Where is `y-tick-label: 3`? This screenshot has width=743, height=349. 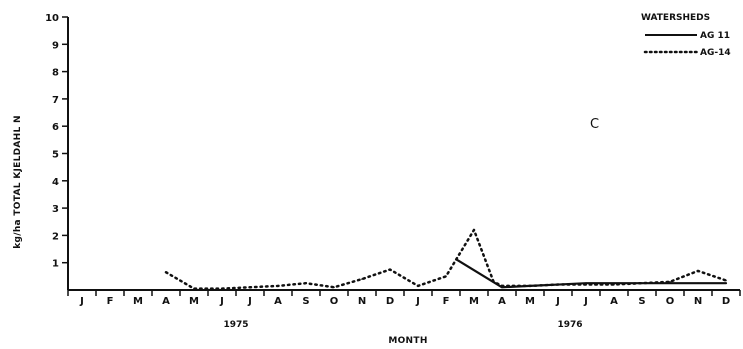
y-tick-label: 3 is located at coordinates (55, 209).